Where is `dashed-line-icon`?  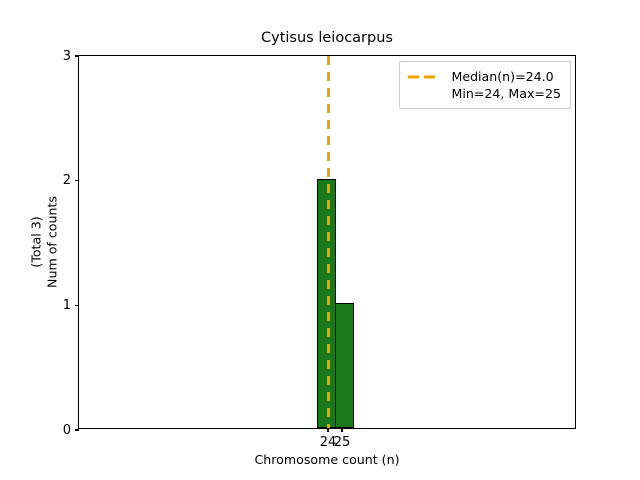
dashed-line-icon is located at coordinates (425, 77).